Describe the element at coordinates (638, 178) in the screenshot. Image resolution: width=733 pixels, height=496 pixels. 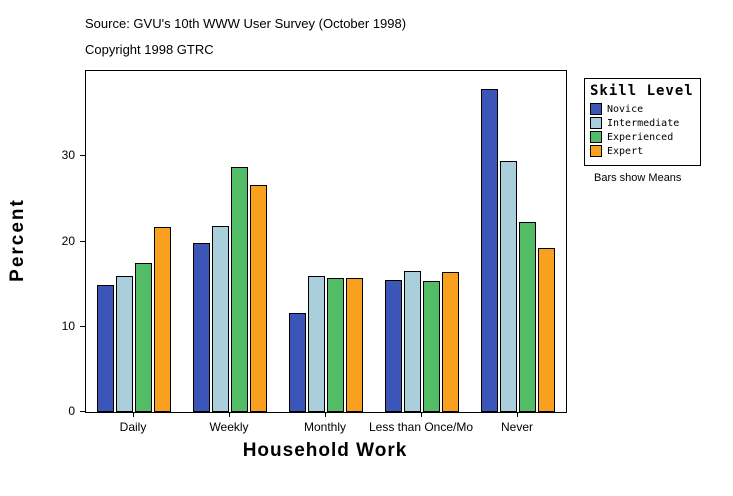
I see `legend-note: Bars show Means` at that location.